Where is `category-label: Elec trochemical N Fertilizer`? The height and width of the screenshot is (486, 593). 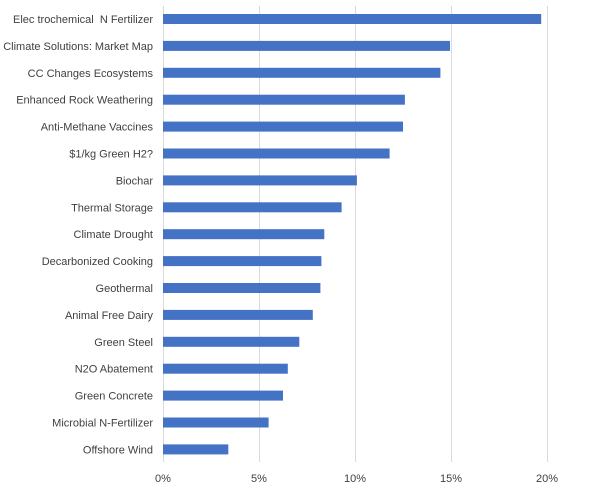
category-label: Elec trochemical N Fertilizer is located at coordinates (83, 20).